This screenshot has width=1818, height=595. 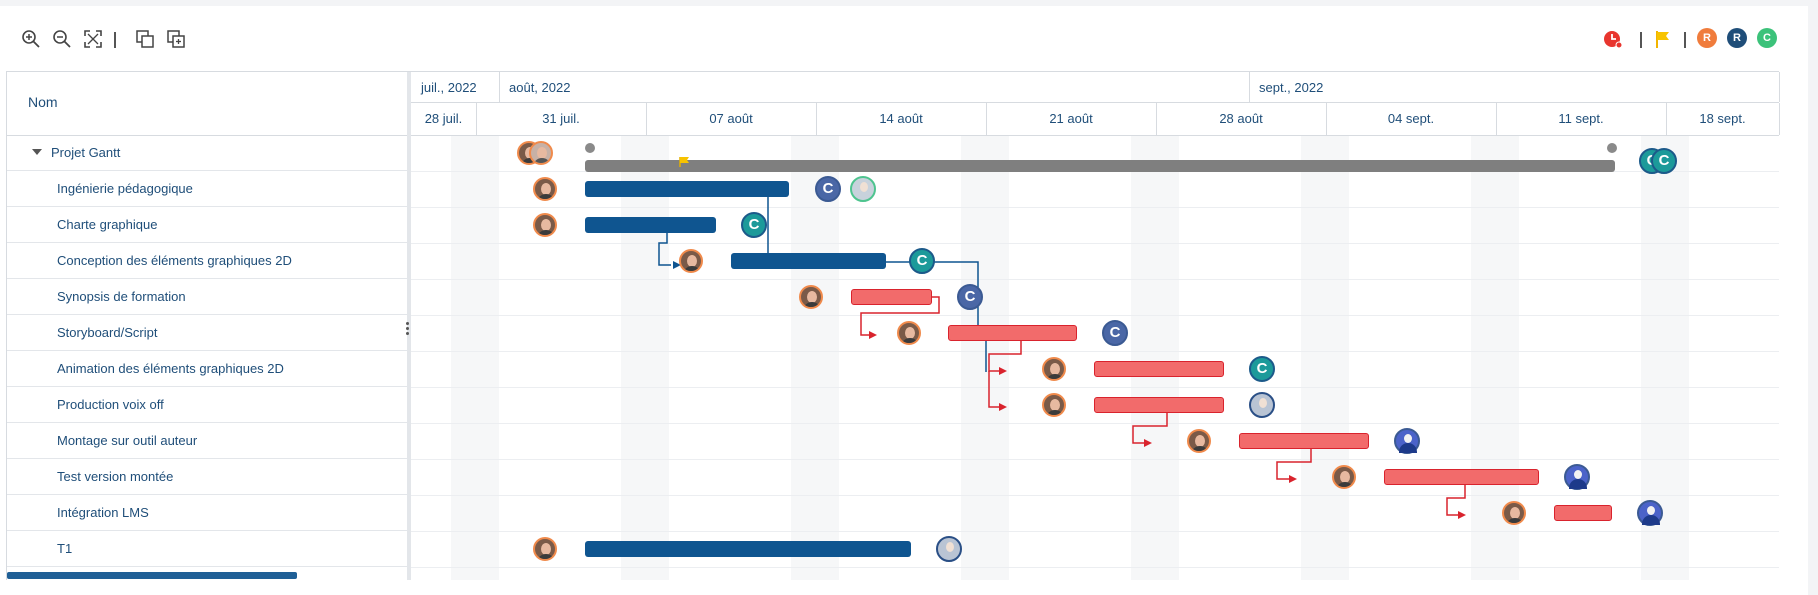 I want to click on grid-row: Production voix off, so click(x=207, y=405).